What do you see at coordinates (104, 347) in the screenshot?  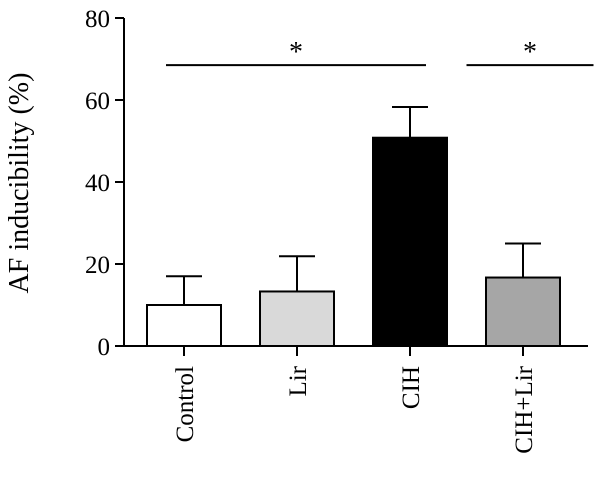 I see `y-tick-label: 0` at bounding box center [104, 347].